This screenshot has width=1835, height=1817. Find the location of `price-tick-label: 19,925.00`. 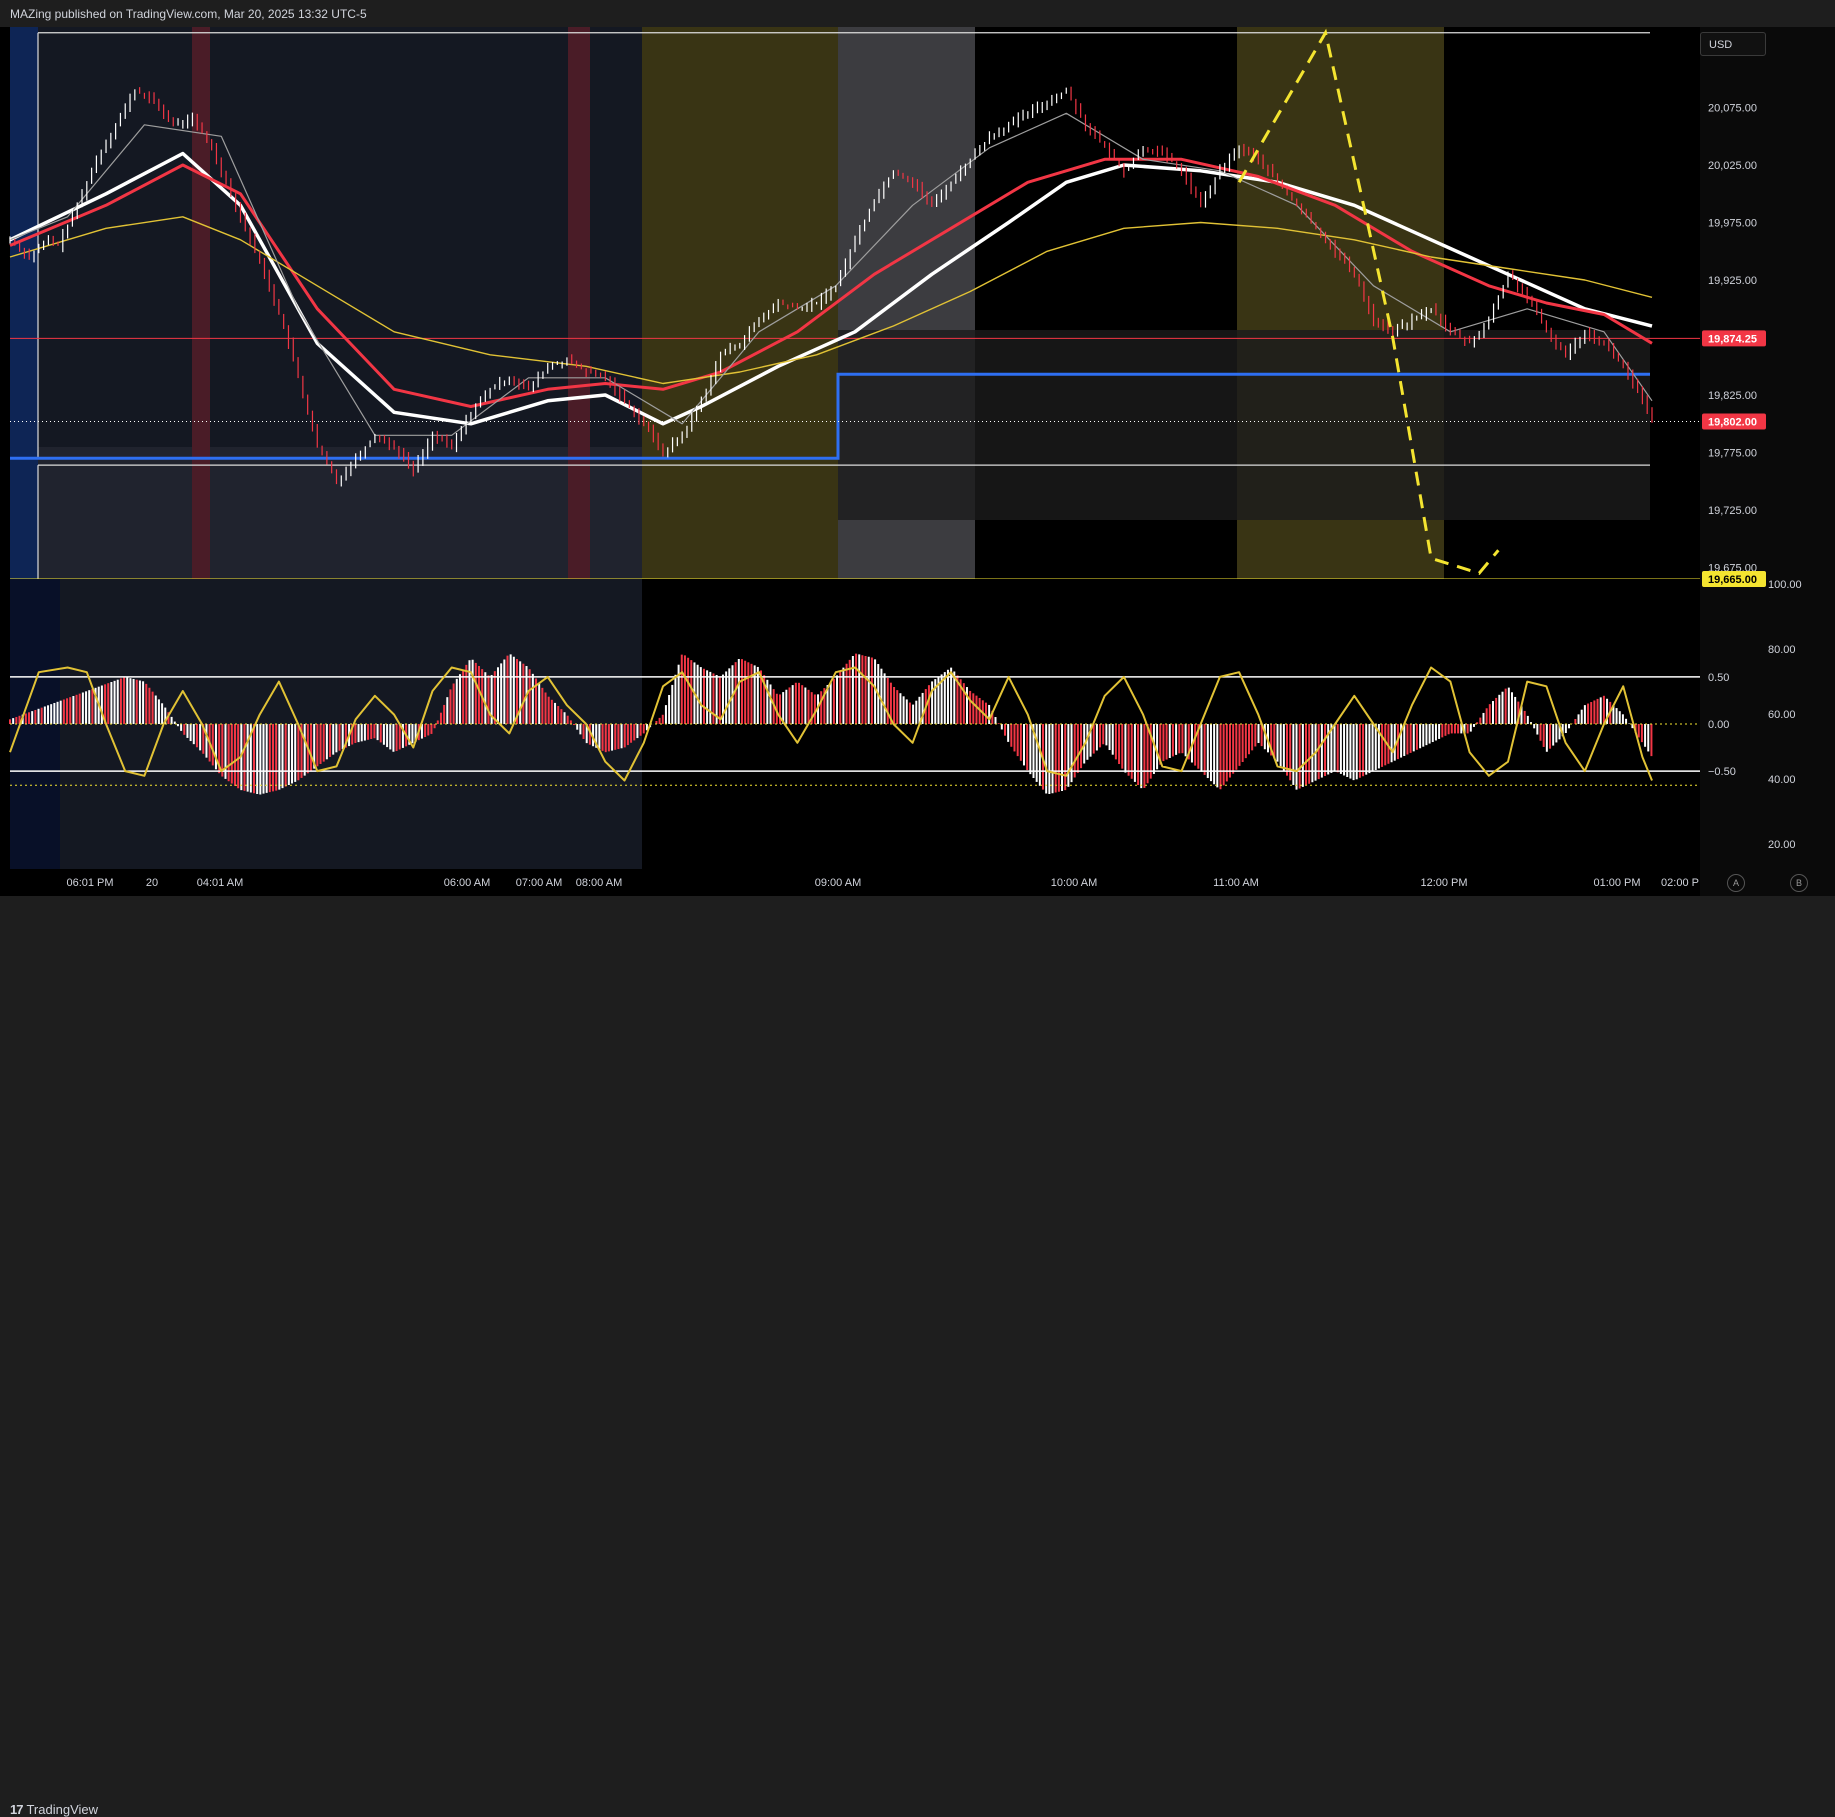

price-tick-label: 19,925.00 is located at coordinates (1732, 281).